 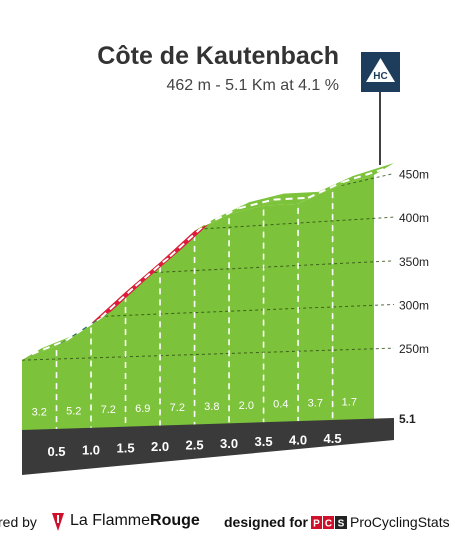 I want to click on procyclingstats-link: ProCyclingStats, so click(x=400, y=522).